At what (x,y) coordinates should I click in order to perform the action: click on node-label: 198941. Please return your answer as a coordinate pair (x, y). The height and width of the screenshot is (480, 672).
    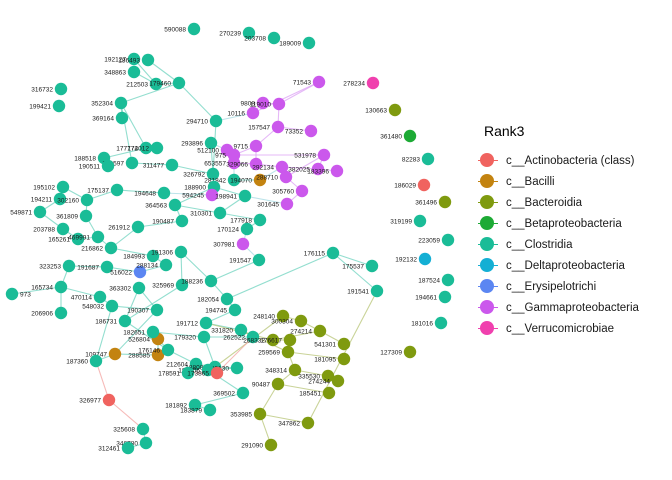
    Looking at the image, I should click on (226, 196).